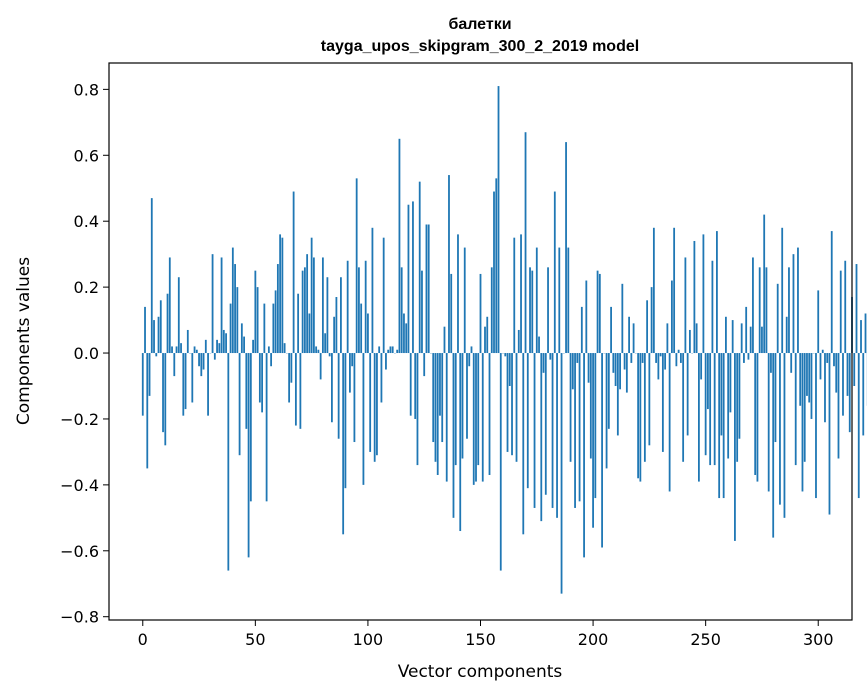 This screenshot has width=867, height=696. I want to click on y-tick-label: −0.2, so click(79, 419).